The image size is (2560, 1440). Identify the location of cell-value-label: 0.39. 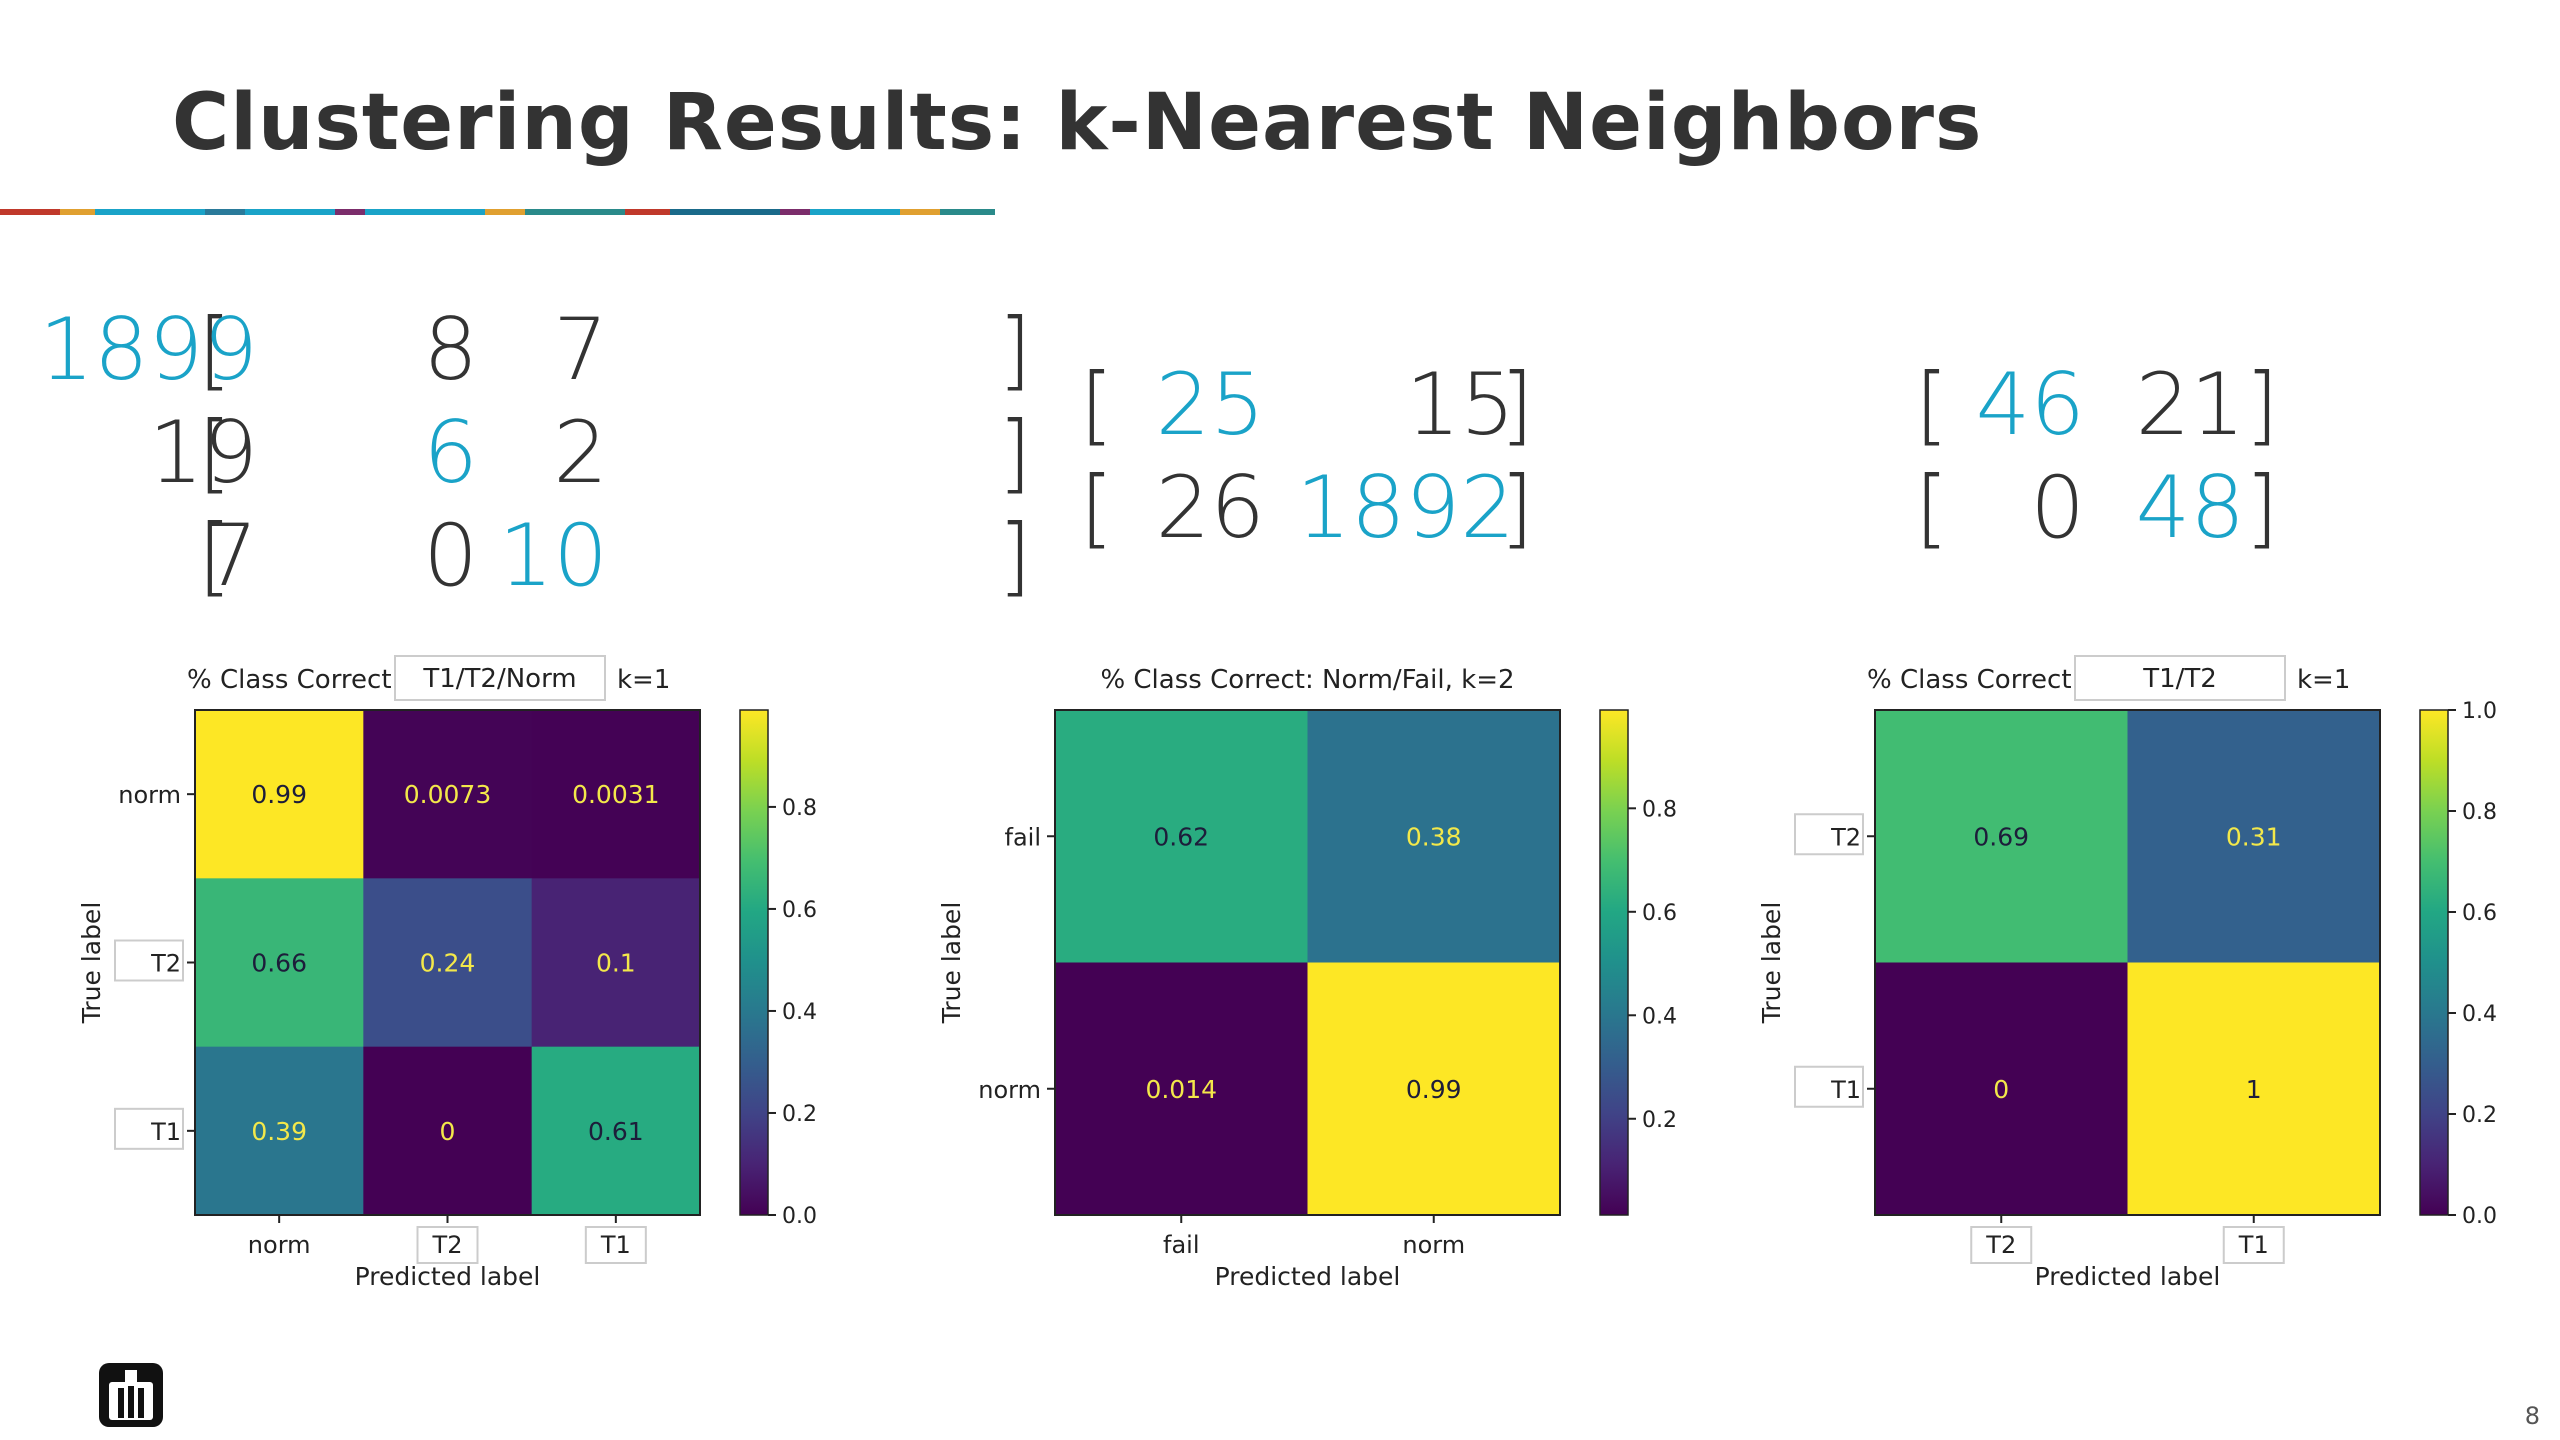
(279, 1131).